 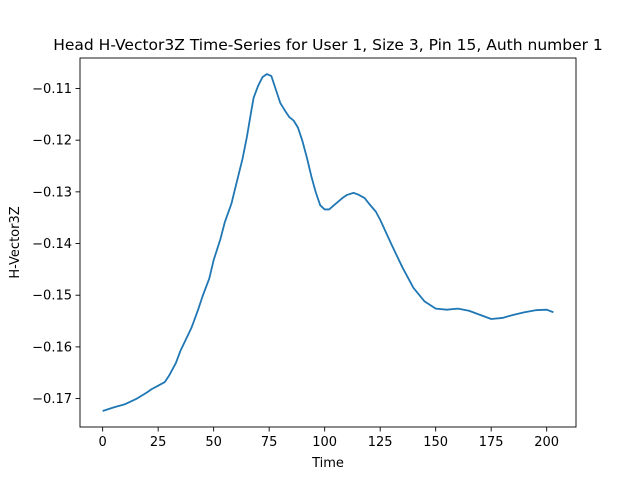 I want to click on x-tick-label: 175, so click(x=491, y=442).